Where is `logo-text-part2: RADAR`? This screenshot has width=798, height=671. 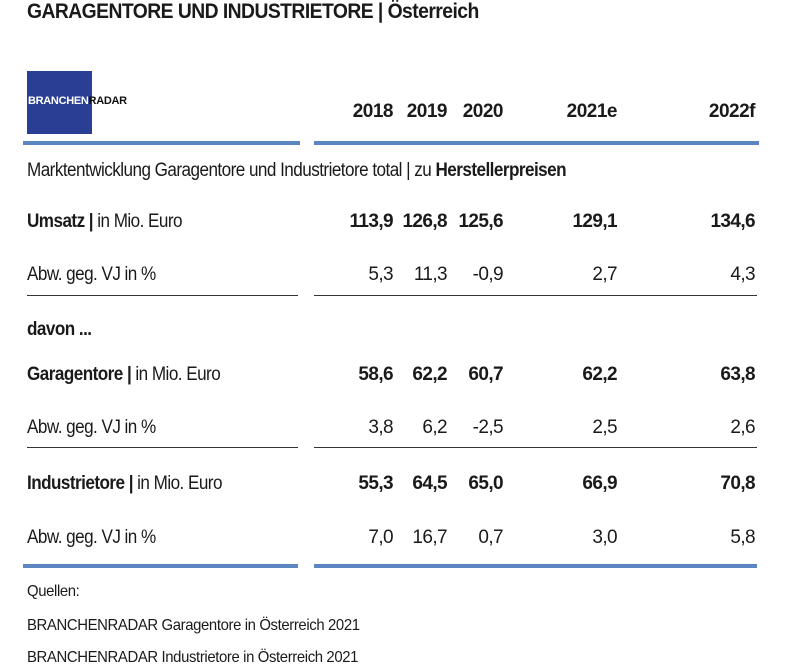 logo-text-part2: RADAR is located at coordinates (108, 101).